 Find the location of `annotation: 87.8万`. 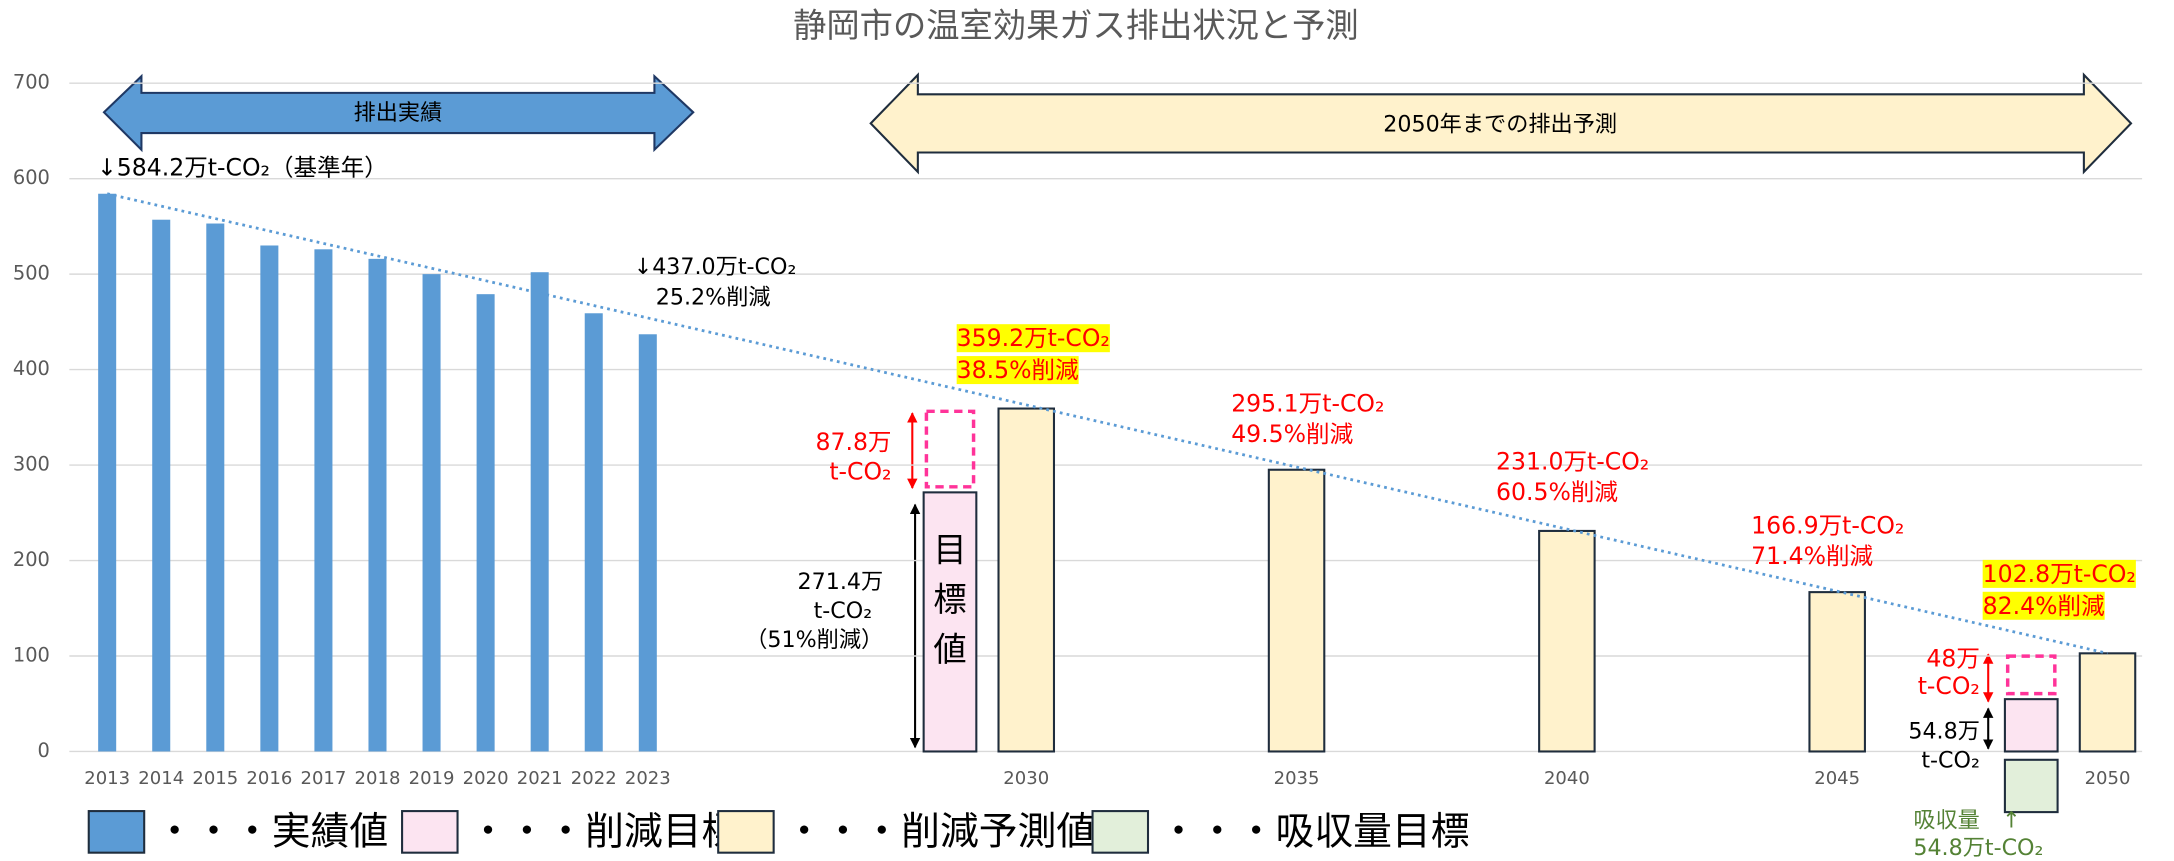

annotation: 87.8万 is located at coordinates (853, 442).